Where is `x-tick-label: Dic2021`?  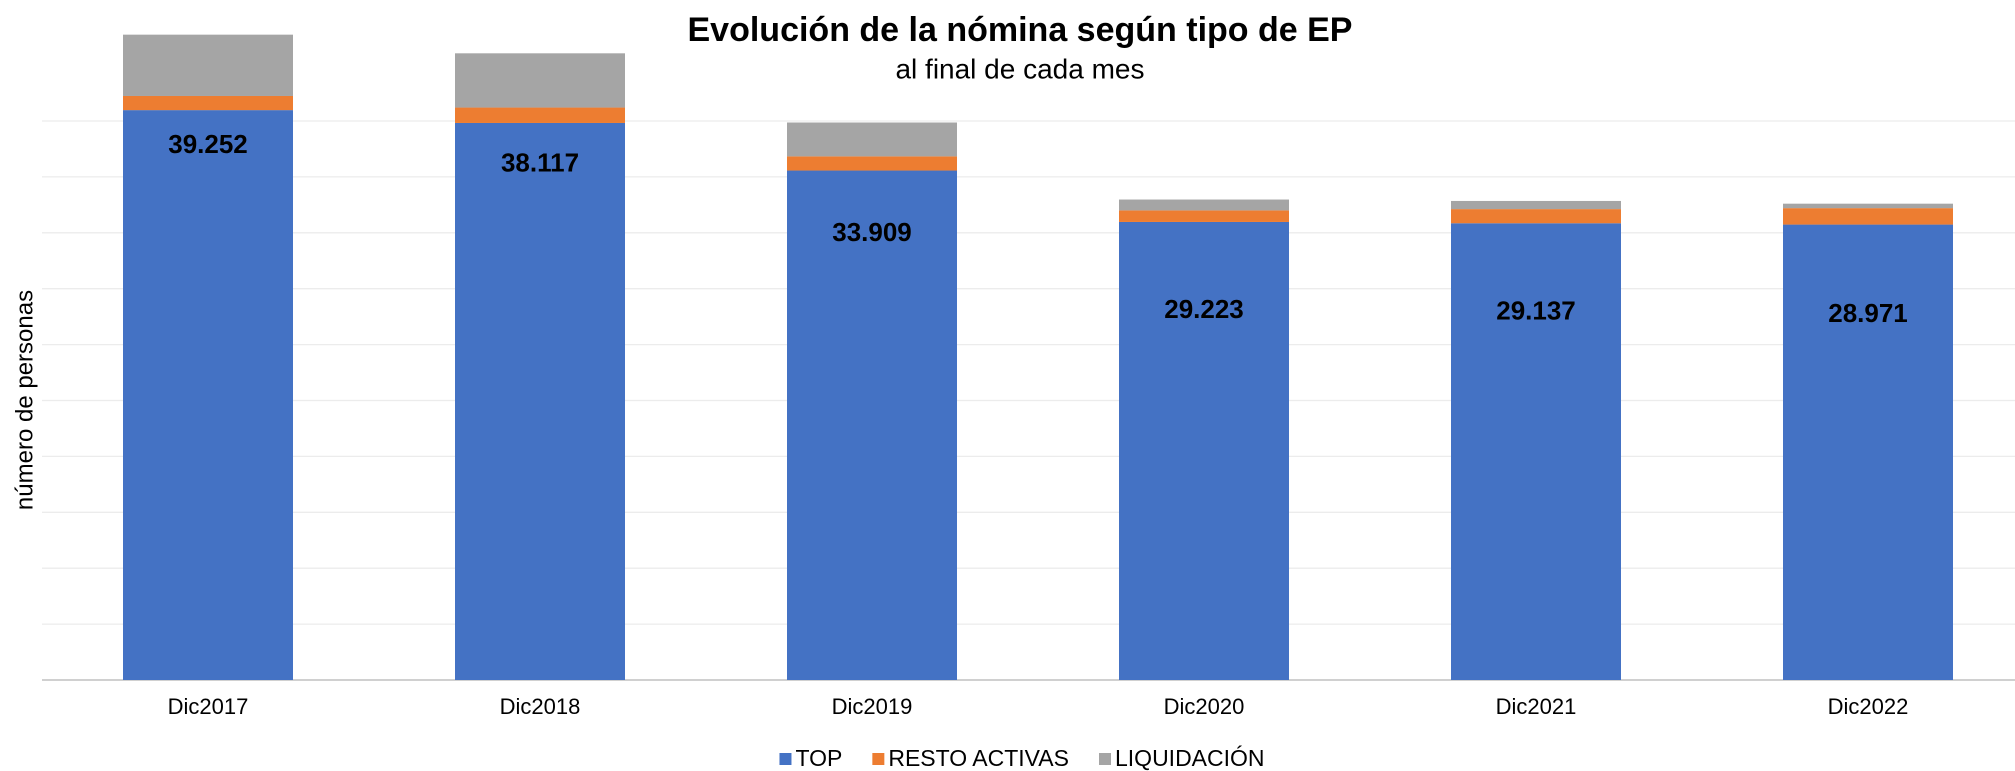
x-tick-label: Dic2021 is located at coordinates (1536, 706).